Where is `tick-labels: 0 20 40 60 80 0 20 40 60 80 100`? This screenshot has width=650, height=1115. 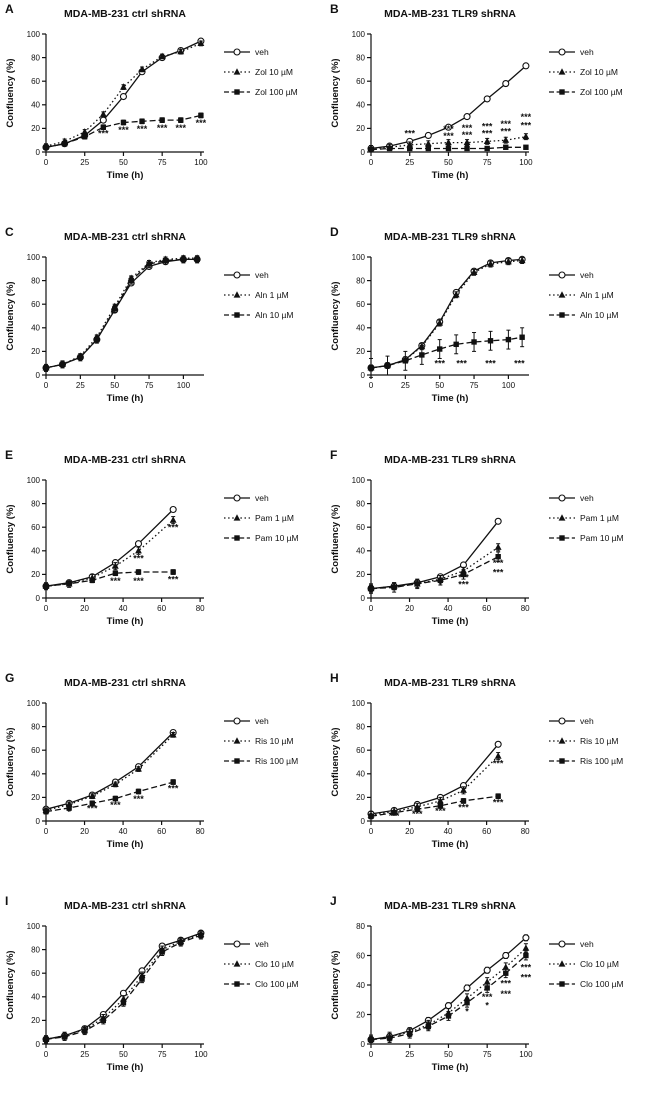 tick-labels: 0 20 40 60 80 0 20 40 60 80 100 is located at coordinates (441, 767).